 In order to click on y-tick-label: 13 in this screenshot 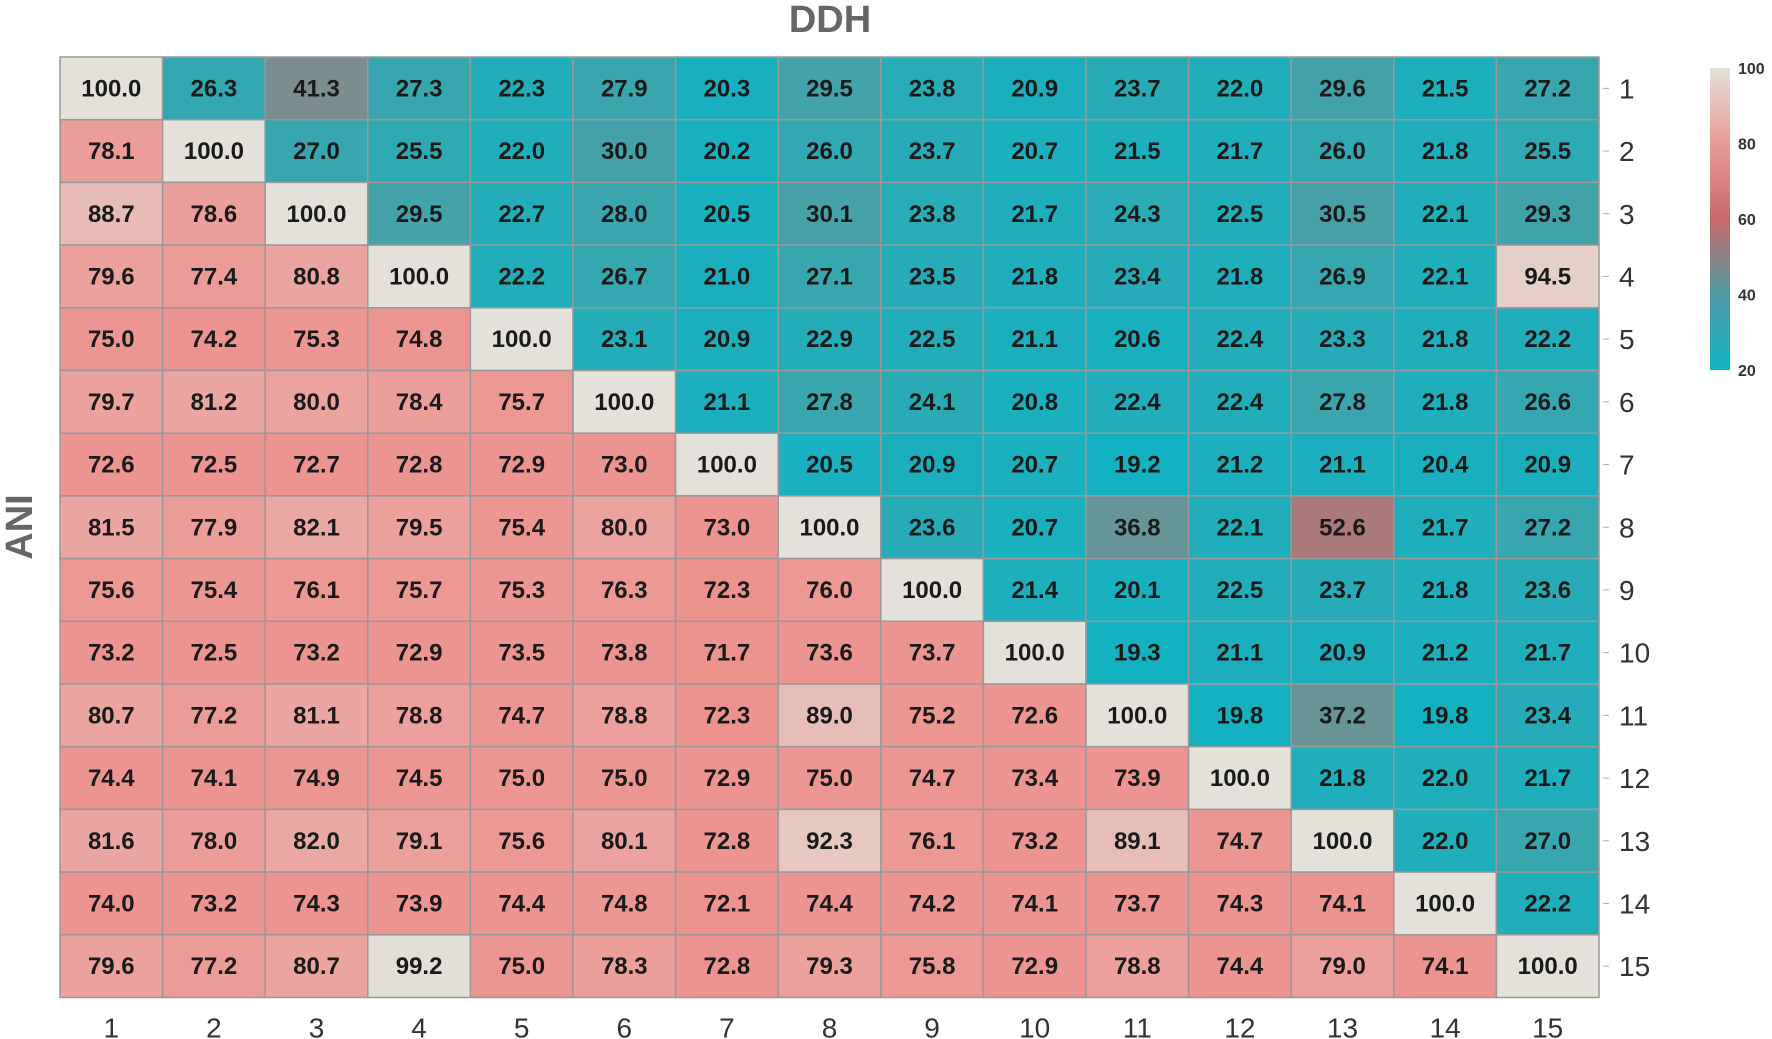, I will do `click(1634, 841)`.